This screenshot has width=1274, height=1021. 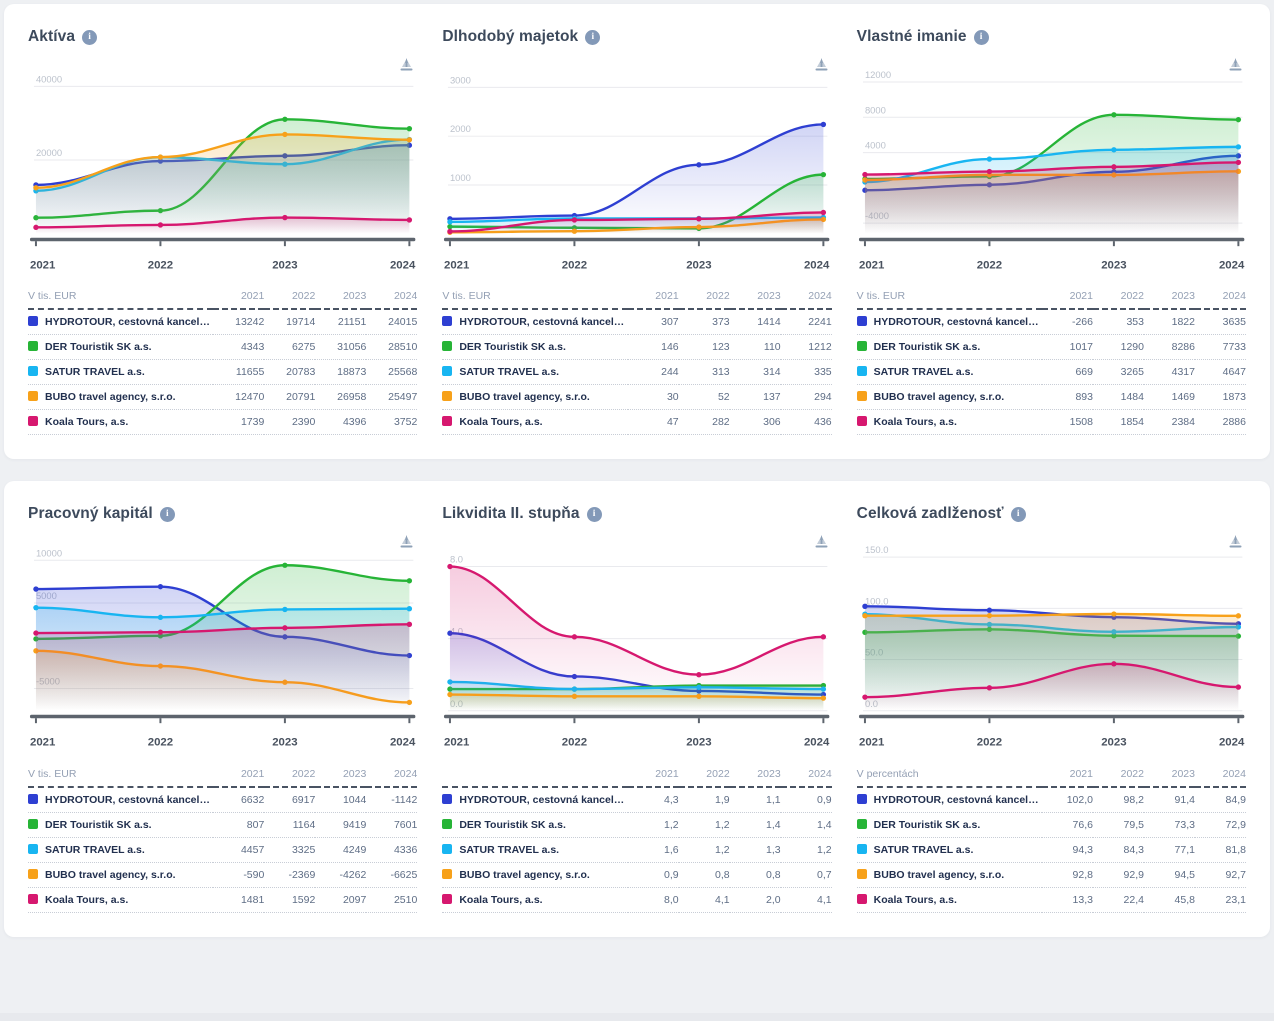 What do you see at coordinates (534, 775) in the screenshot?
I see `unit-label` at bounding box center [534, 775].